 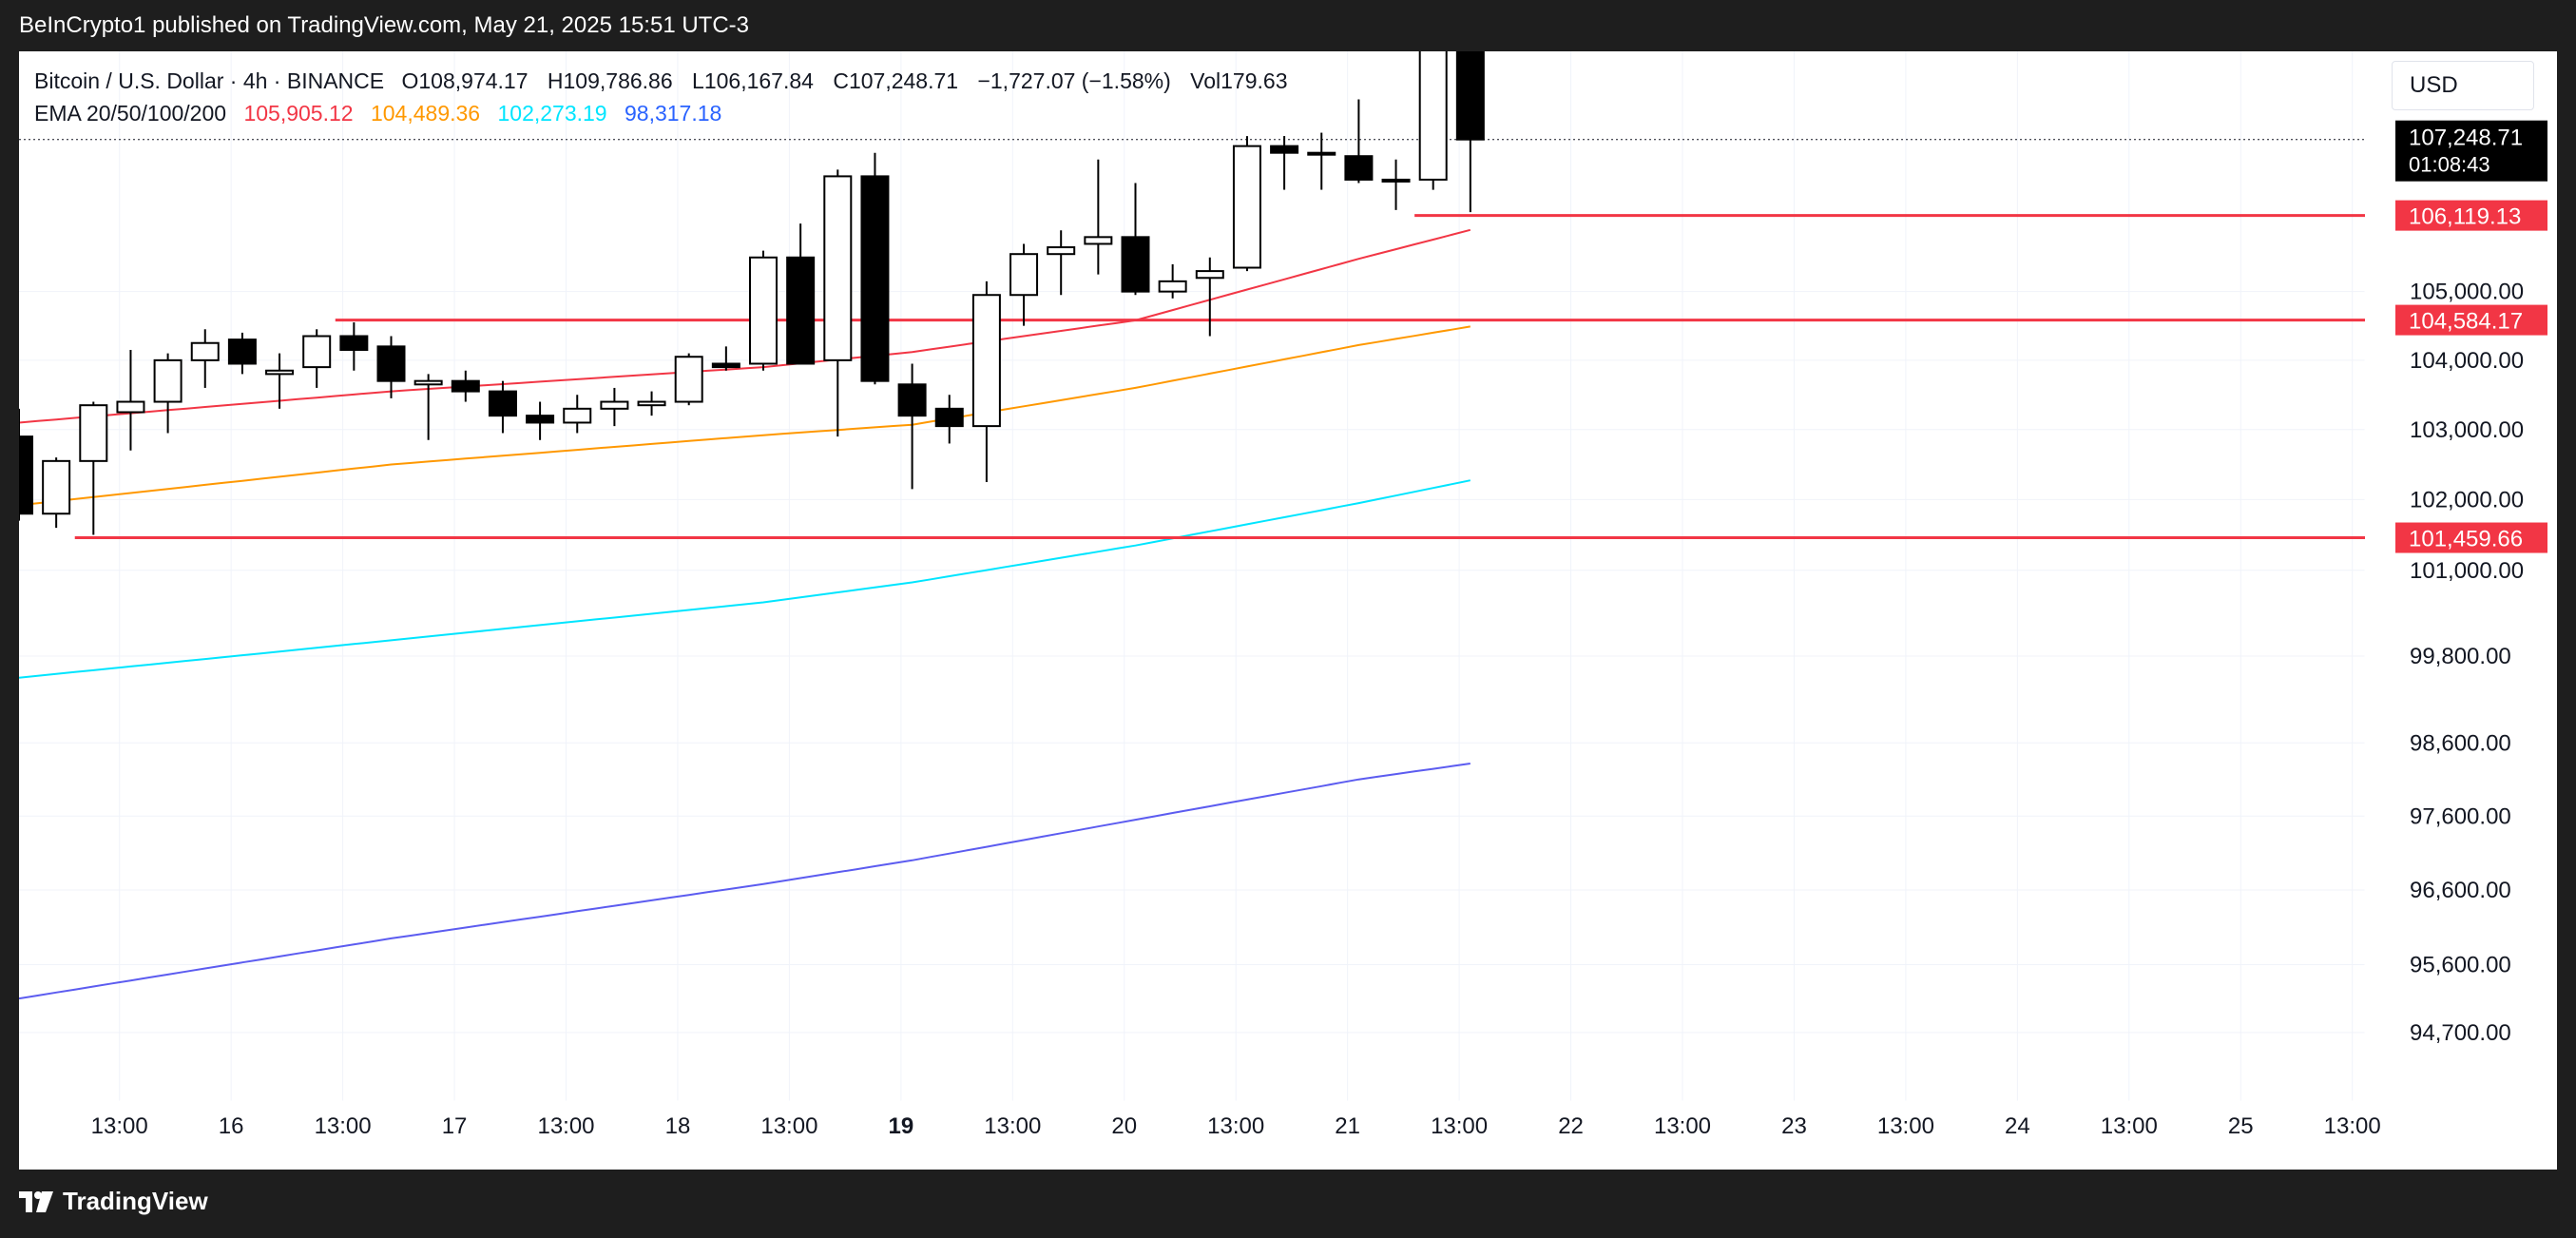 What do you see at coordinates (753, 80) in the screenshot?
I see `low-value: L106,167.84` at bounding box center [753, 80].